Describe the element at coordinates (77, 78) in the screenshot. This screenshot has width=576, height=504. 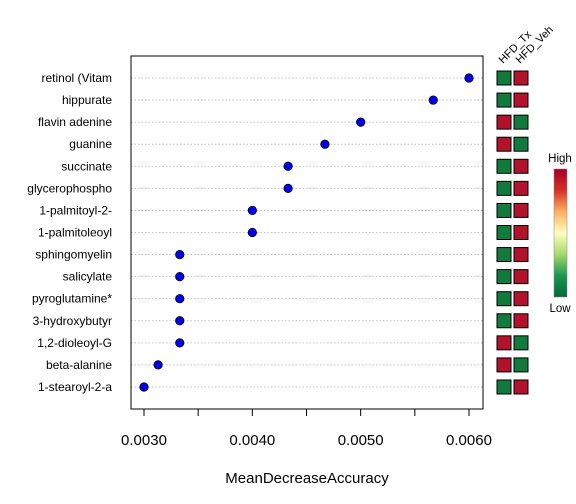
I see `category-label: retinol (Vitam` at that location.